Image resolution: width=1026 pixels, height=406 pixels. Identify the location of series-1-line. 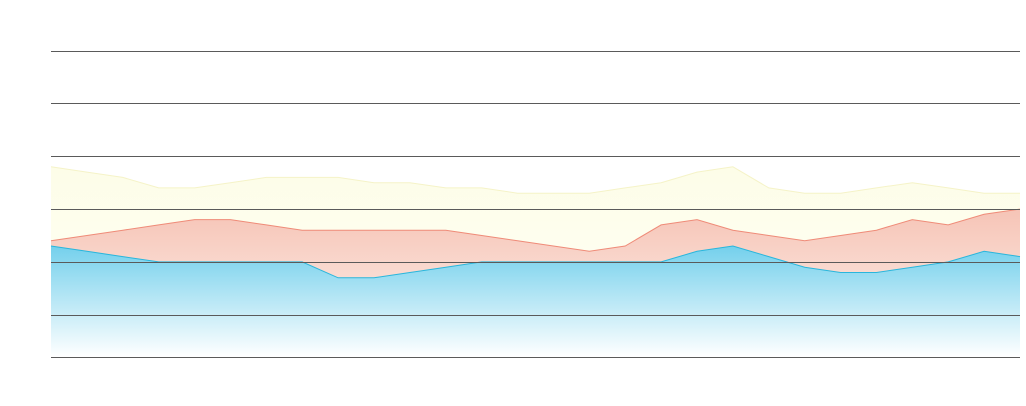
(535, 262).